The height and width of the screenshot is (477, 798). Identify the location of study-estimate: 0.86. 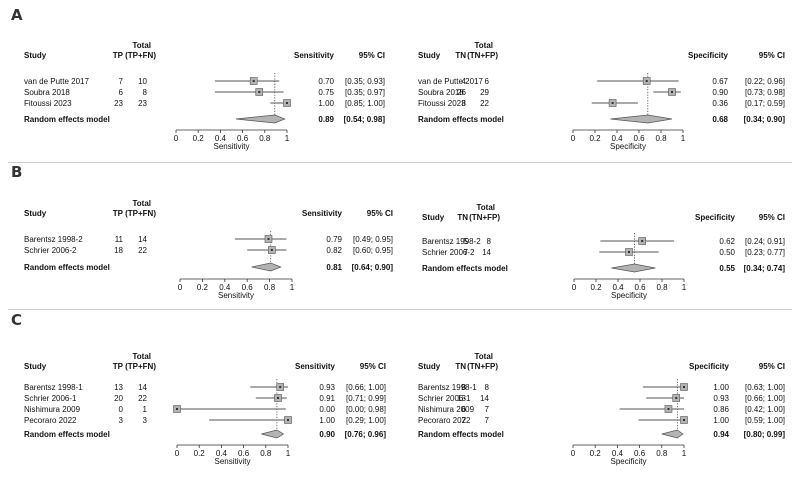
(721, 409).